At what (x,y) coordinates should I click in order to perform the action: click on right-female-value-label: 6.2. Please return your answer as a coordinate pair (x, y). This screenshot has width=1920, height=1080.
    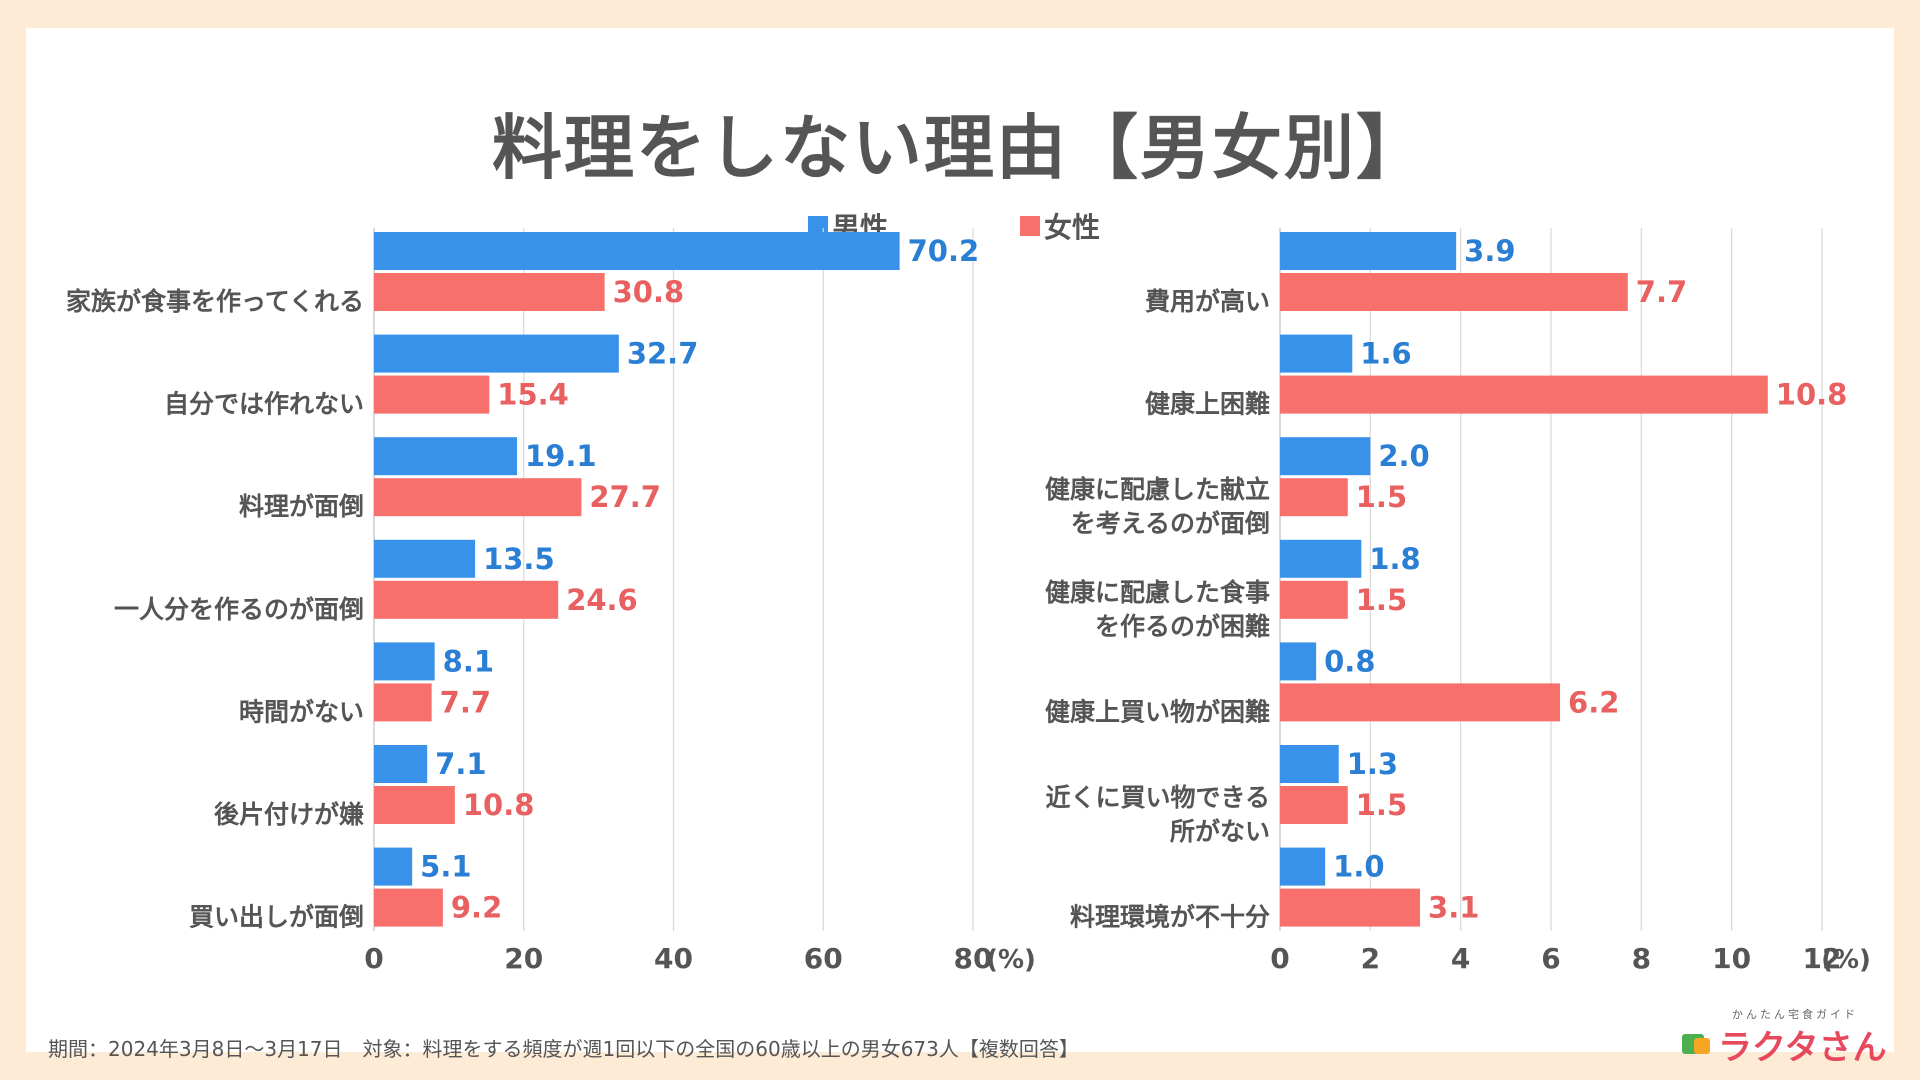
    Looking at the image, I should click on (1593, 702).